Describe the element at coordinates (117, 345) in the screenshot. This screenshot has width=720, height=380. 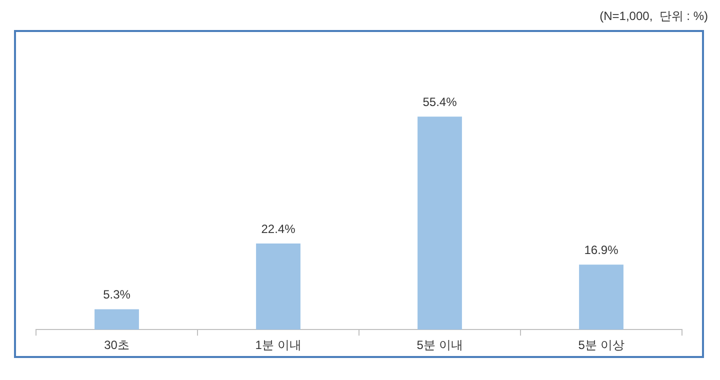
I see `x-tick-label: 30초` at that location.